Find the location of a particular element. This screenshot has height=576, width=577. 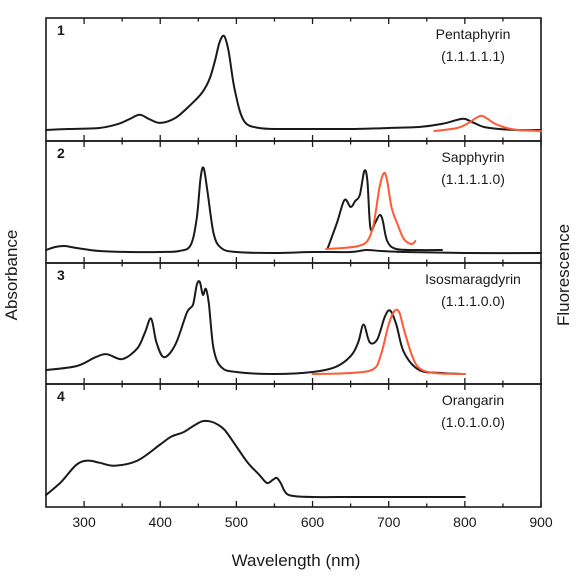

x-axis-ticks: 300 400 500 600 700 800 900 is located at coordinates (312, 522).